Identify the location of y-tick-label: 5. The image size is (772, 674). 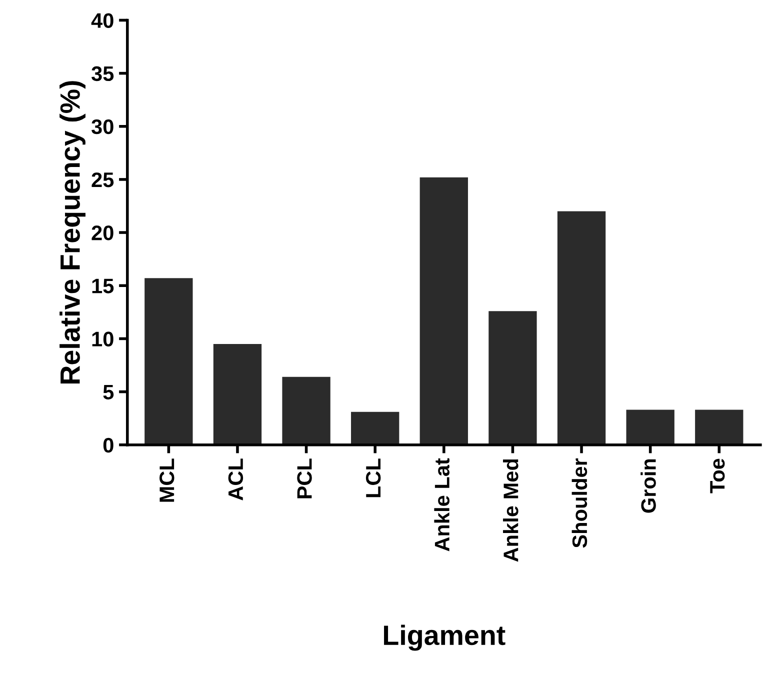
(108, 392).